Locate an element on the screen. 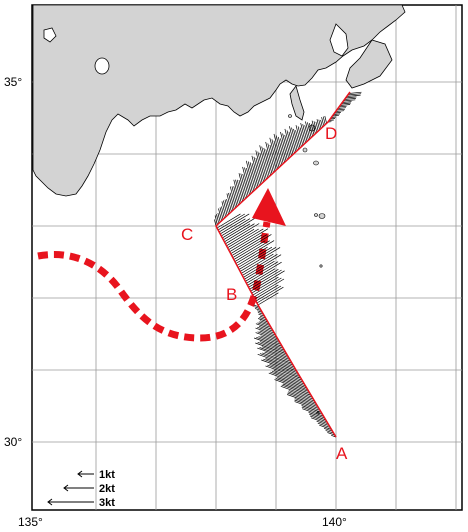 The width and height of the screenshot is (468, 532). point-label-d: D is located at coordinates (331, 133).